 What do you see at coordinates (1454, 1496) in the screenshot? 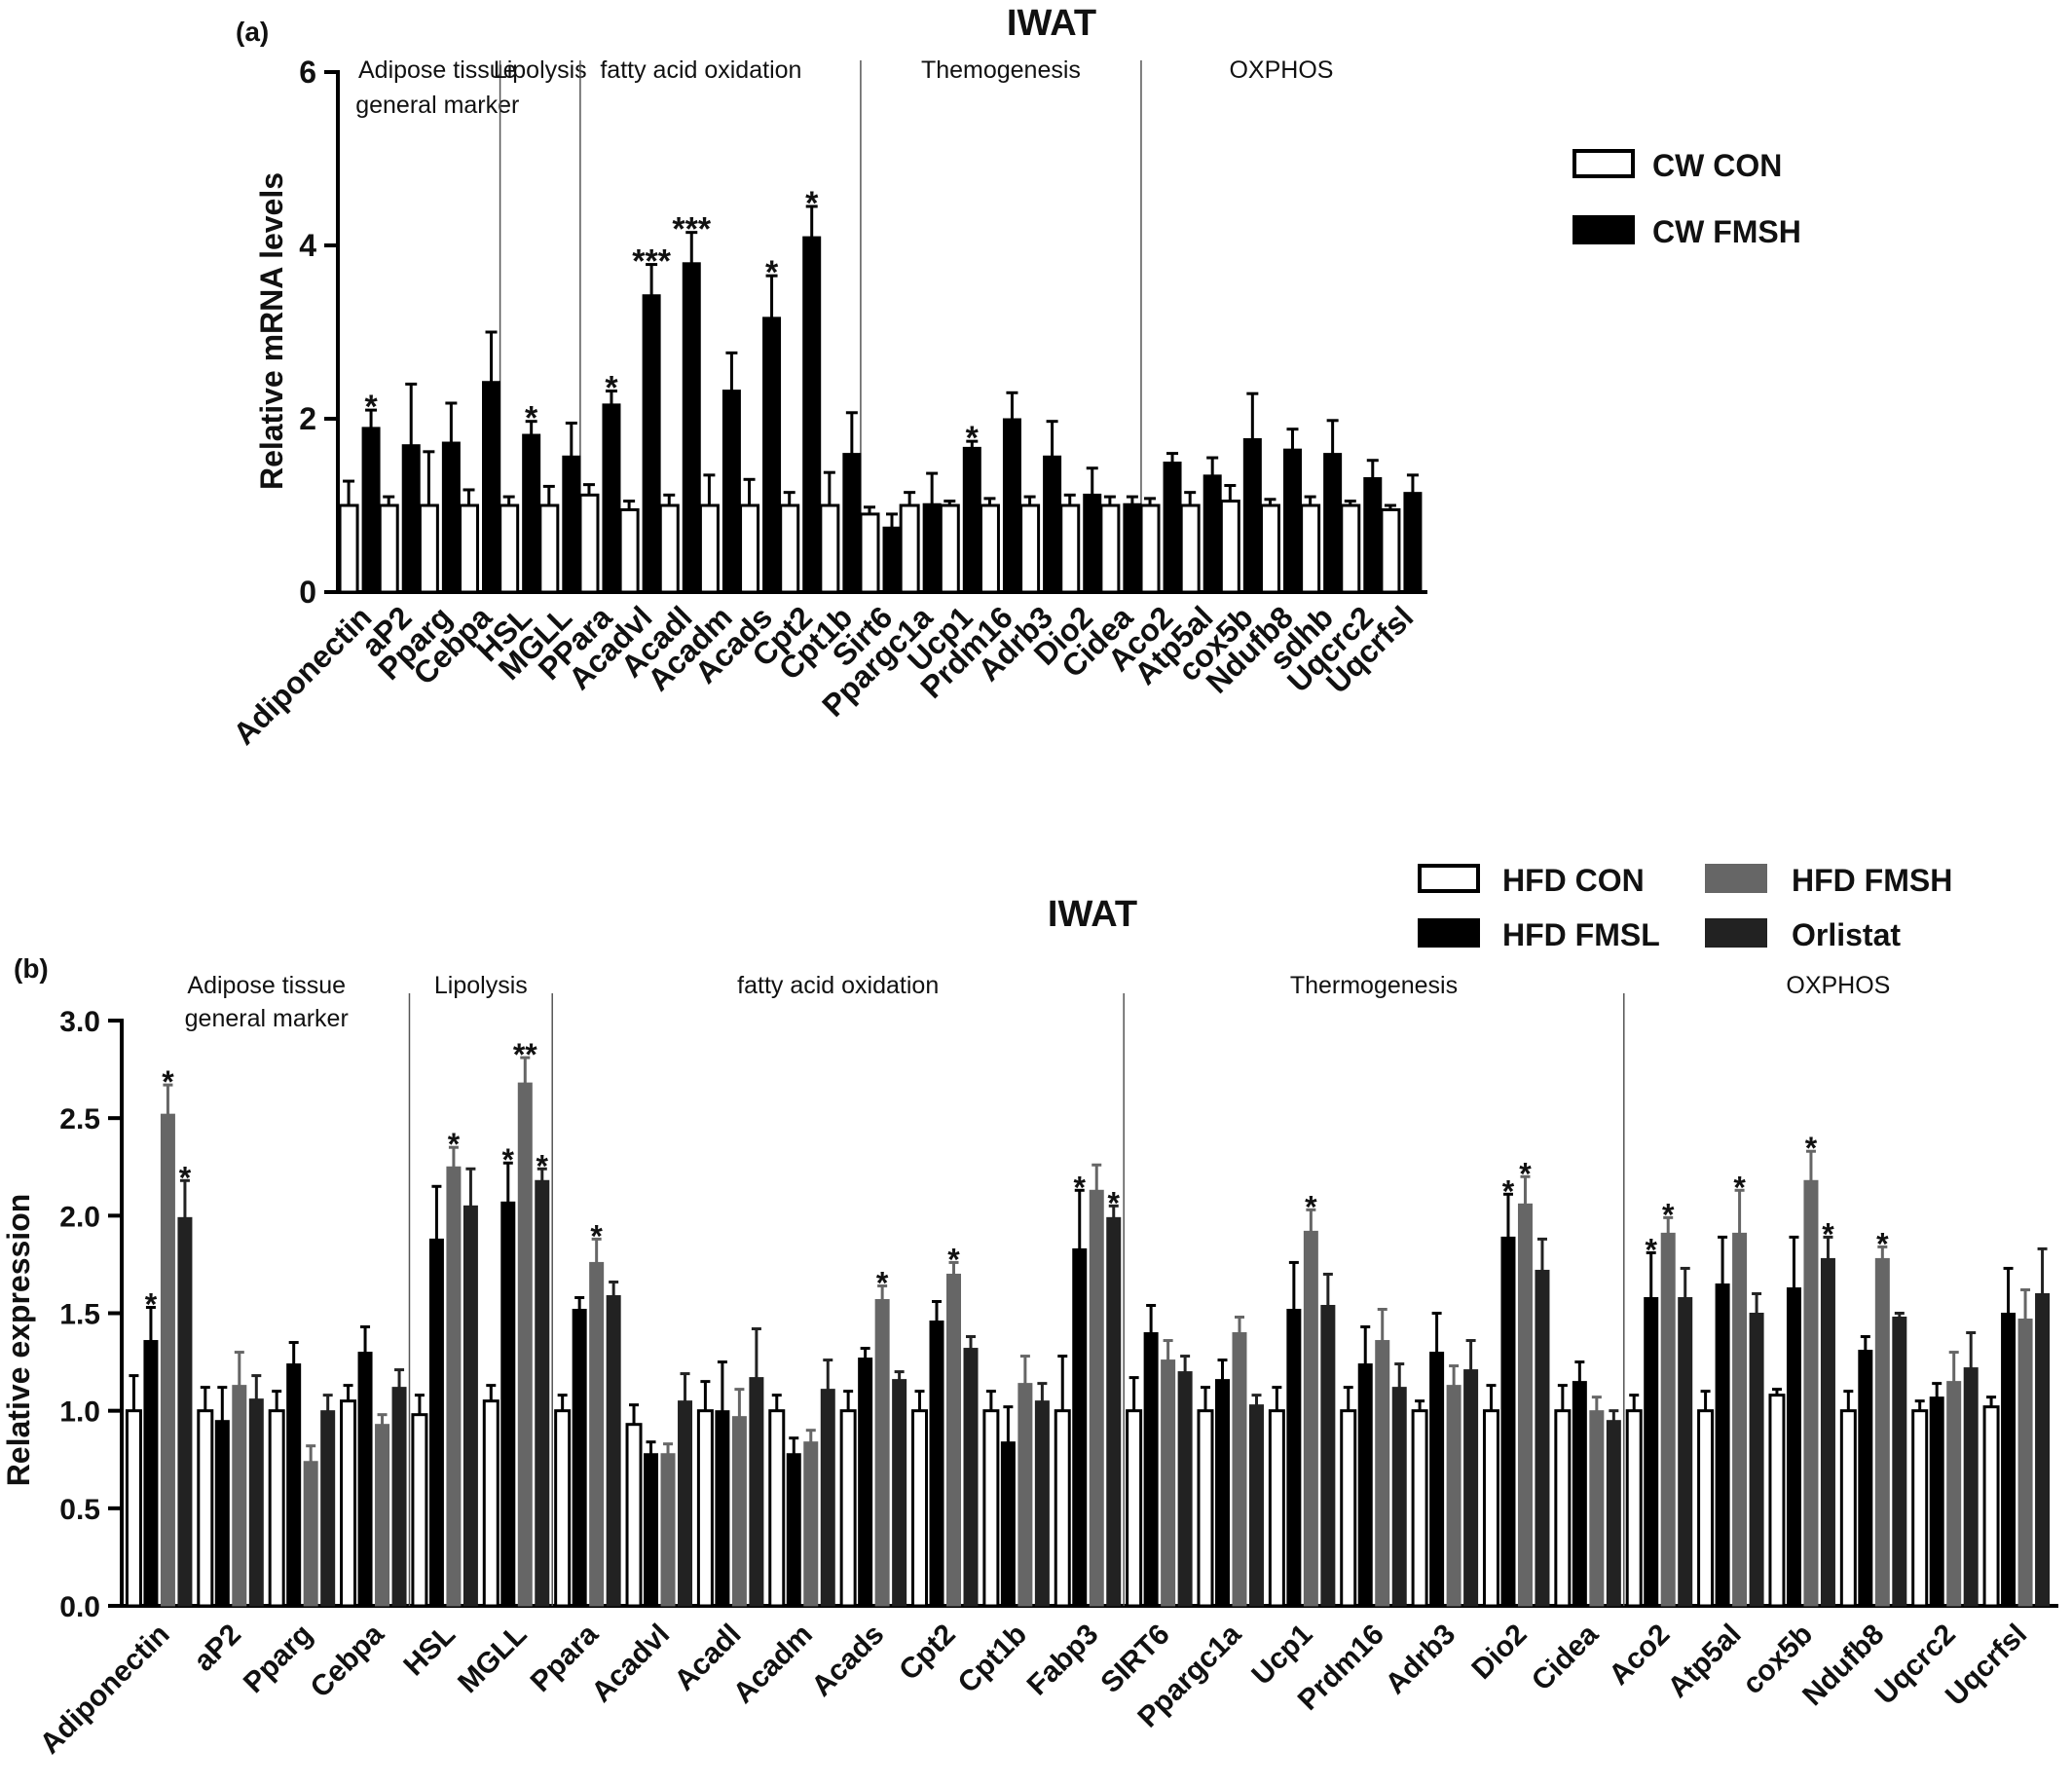
I see `bar-hfd-fmsh-adrb3` at bounding box center [1454, 1496].